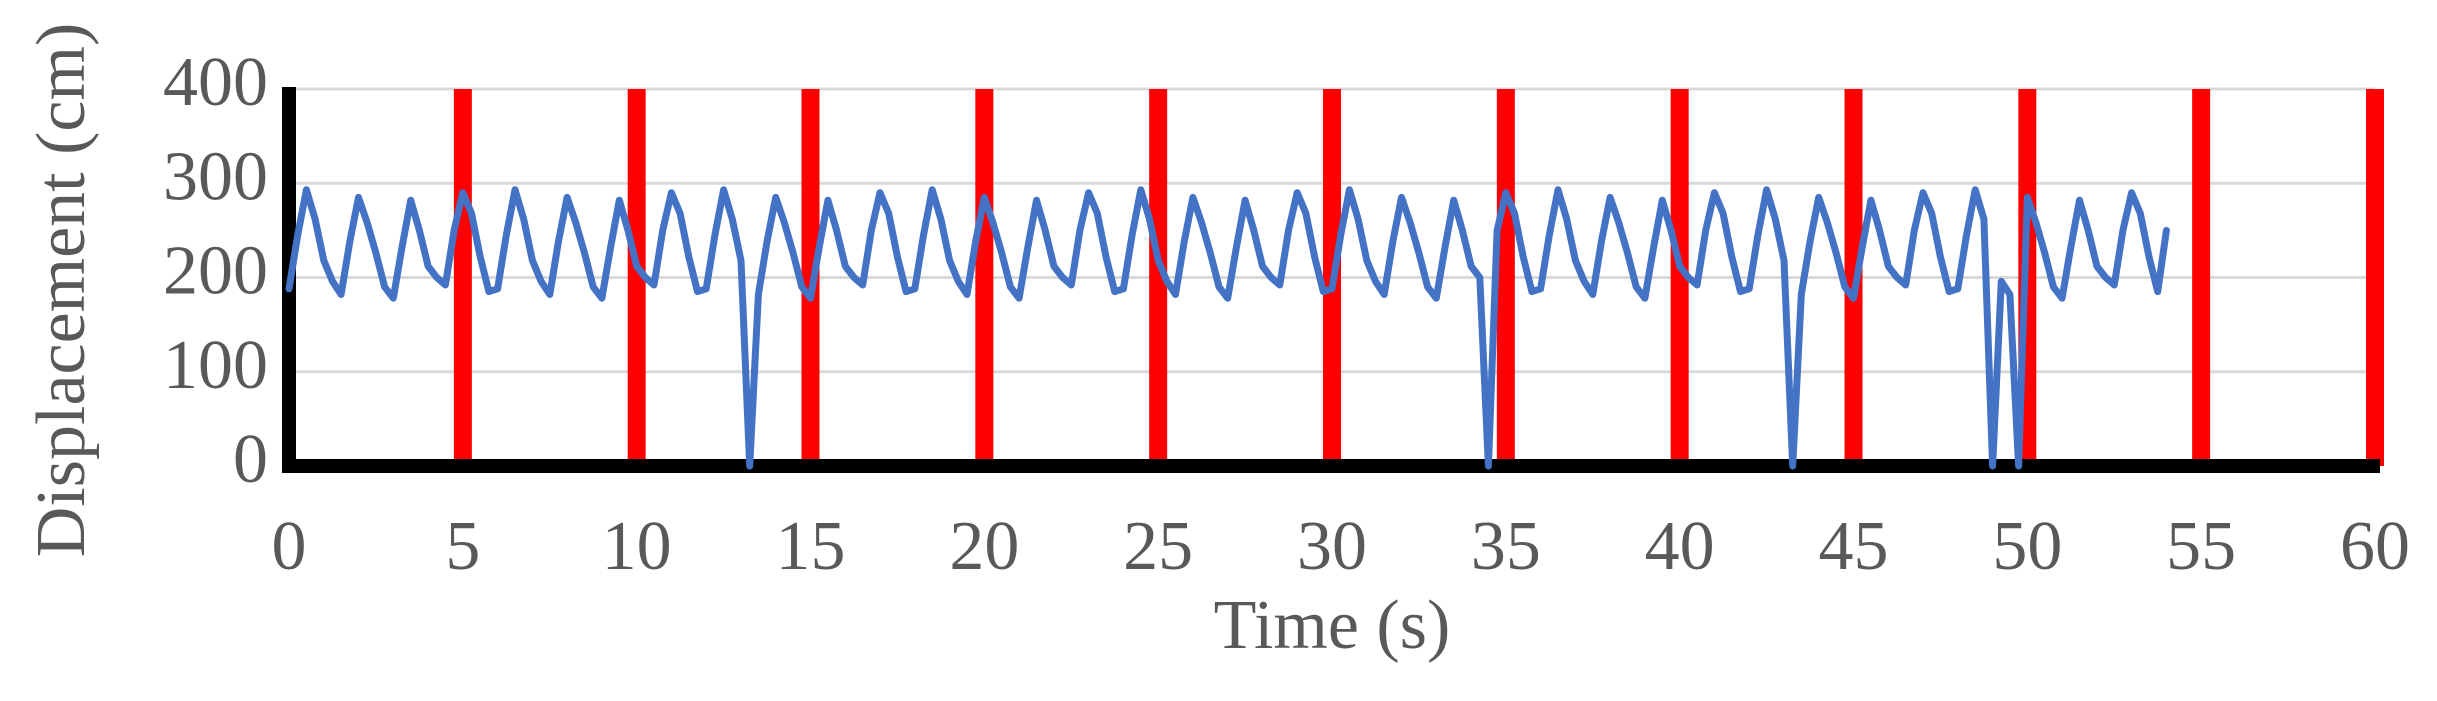 This screenshot has height=701, width=2437. Describe the element at coordinates (2027, 546) in the screenshot. I see `x-tick-label: 50` at that location.